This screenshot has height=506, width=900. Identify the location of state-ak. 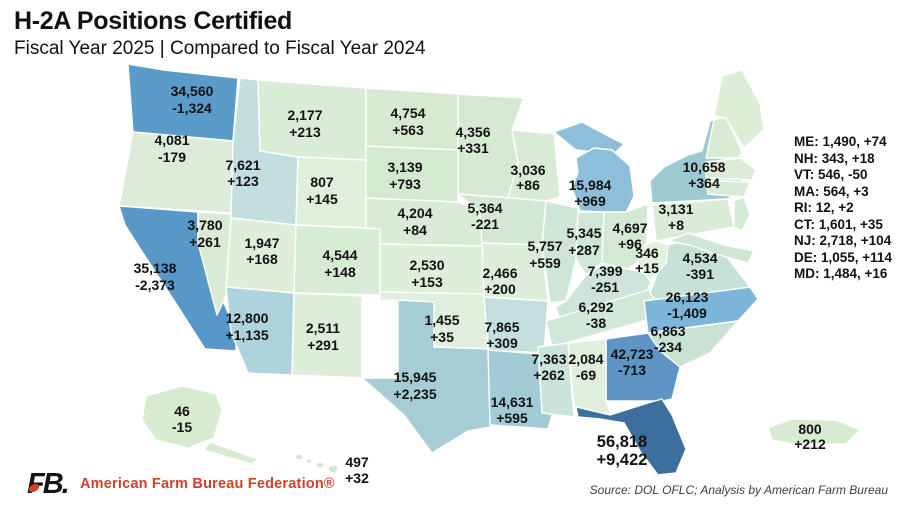
(200, 425).